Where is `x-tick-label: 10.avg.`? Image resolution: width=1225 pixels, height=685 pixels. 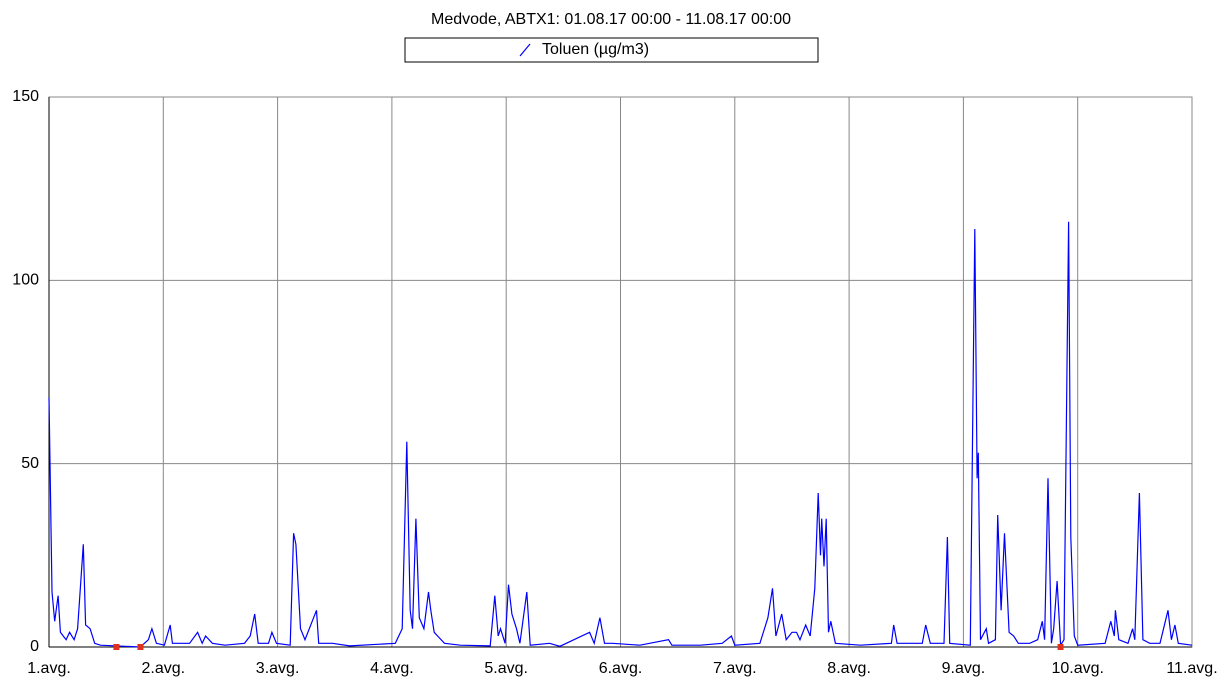
x-tick-label: 10.avg. is located at coordinates (1077, 668).